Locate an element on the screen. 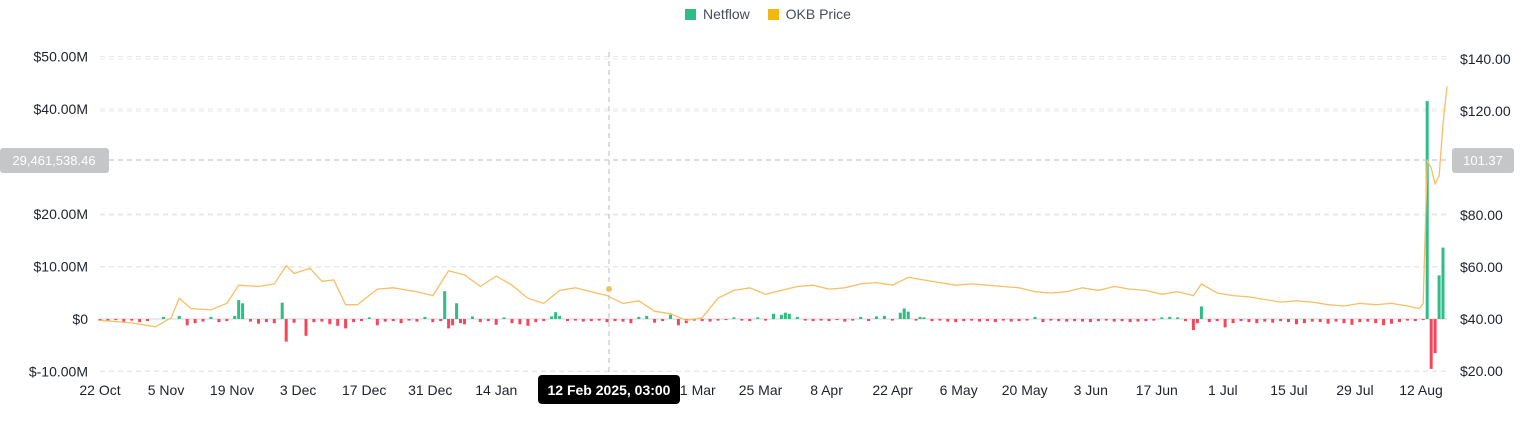 Image resolution: width=1536 pixels, height=440 pixels. netflow-swatch-icon is located at coordinates (691, 14).